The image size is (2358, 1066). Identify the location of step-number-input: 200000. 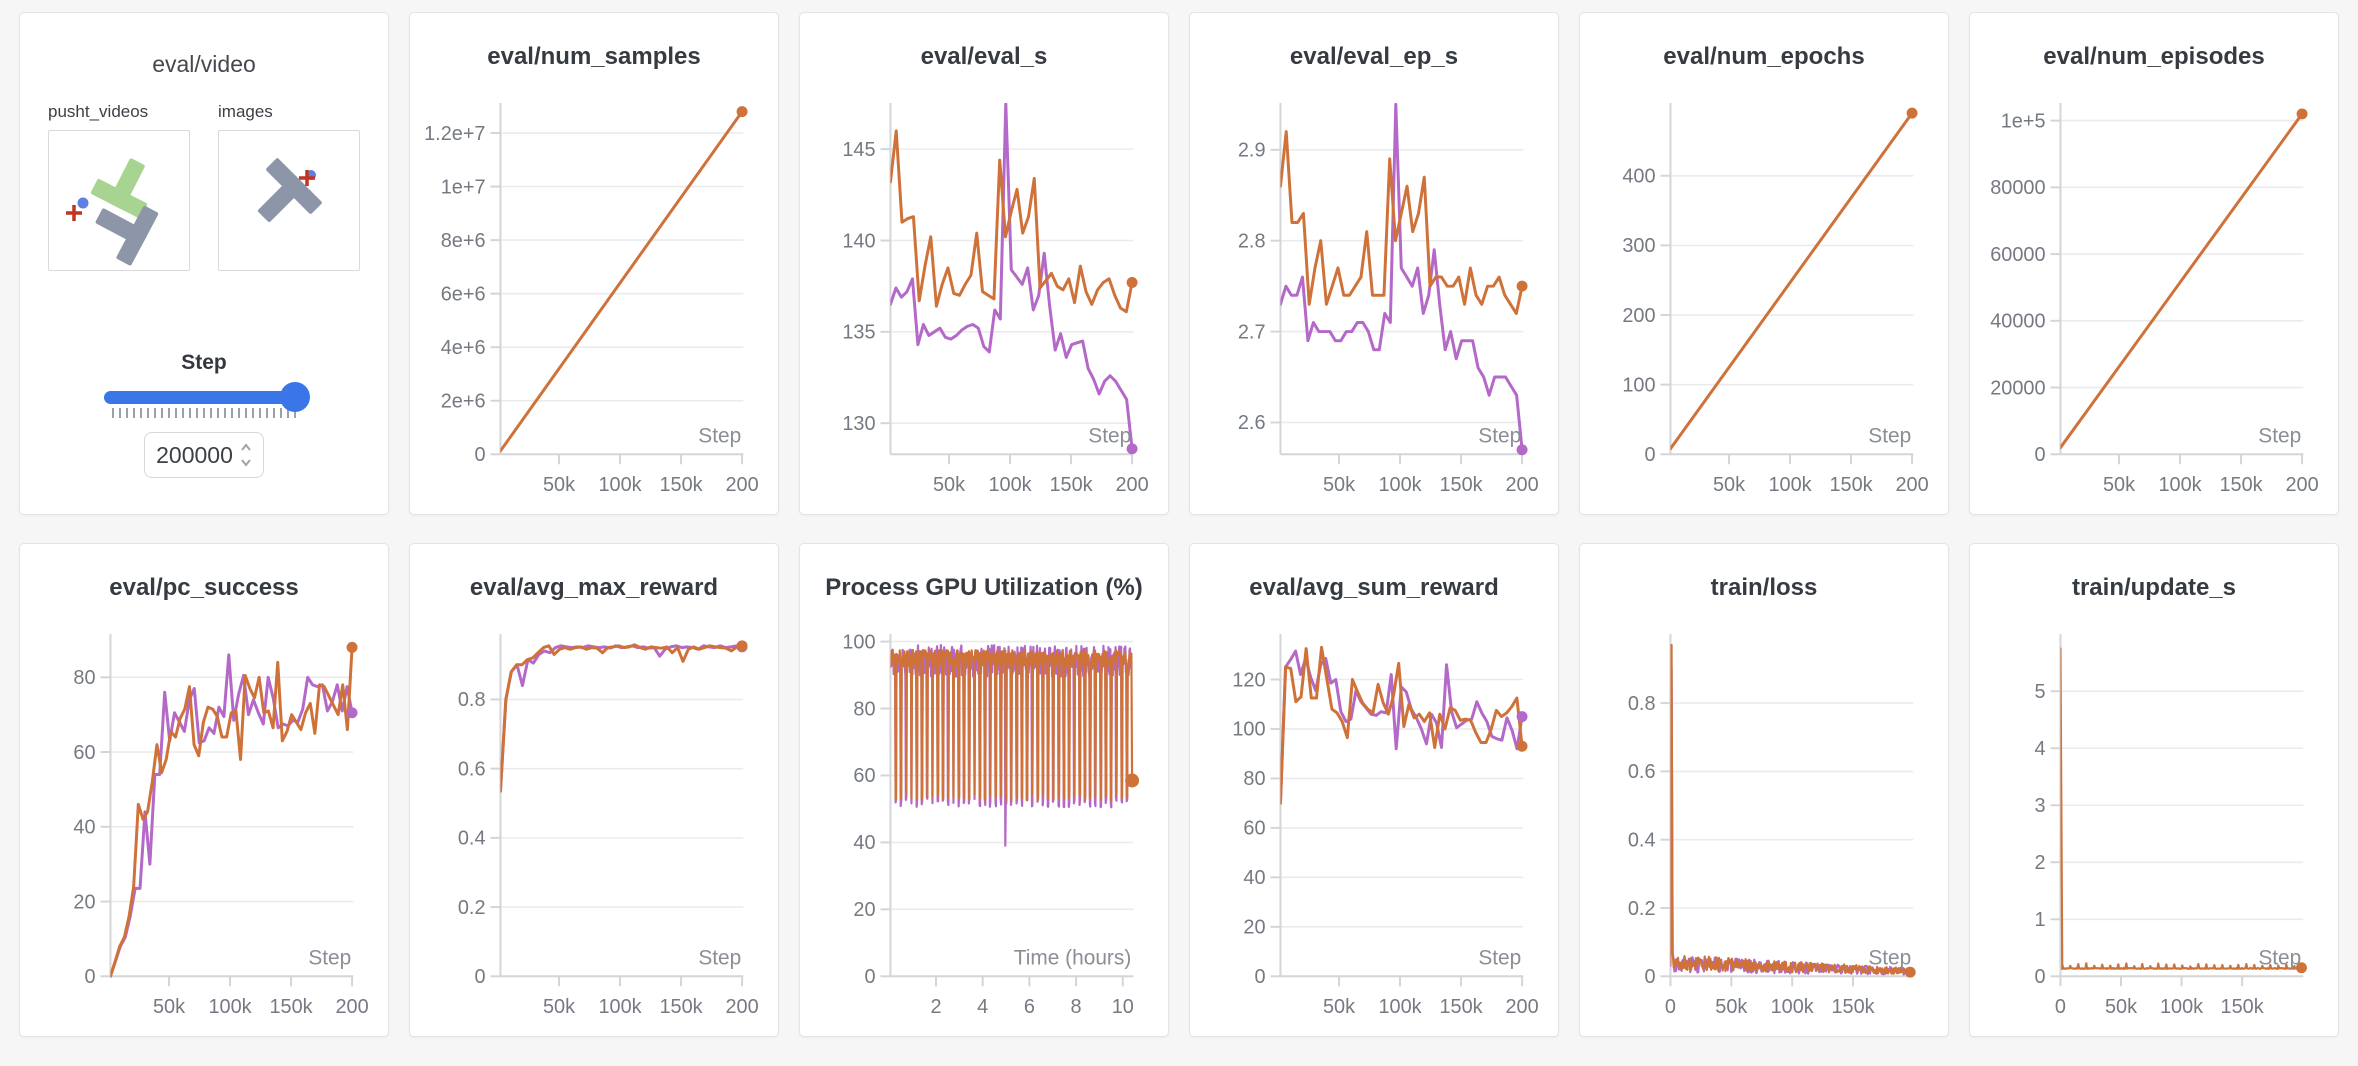
(204, 455).